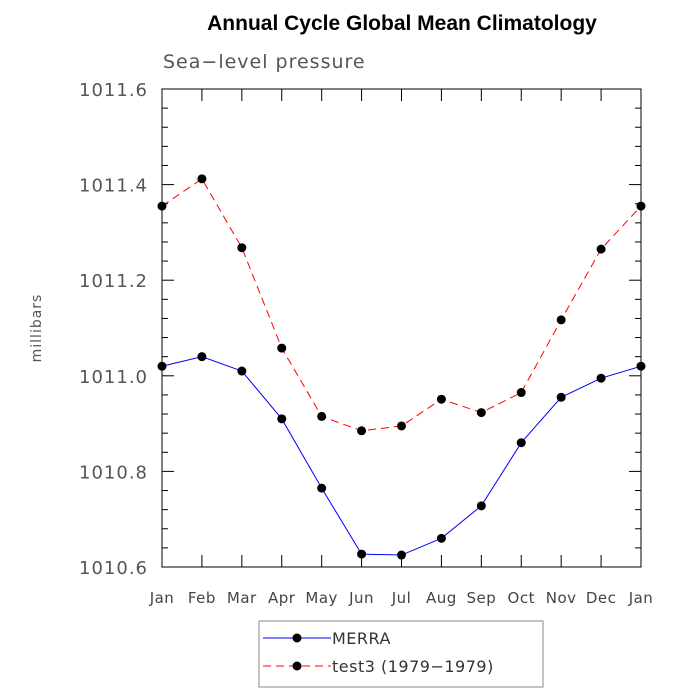  What do you see at coordinates (481, 598) in the screenshot?
I see `x-tick-label: Sep` at bounding box center [481, 598].